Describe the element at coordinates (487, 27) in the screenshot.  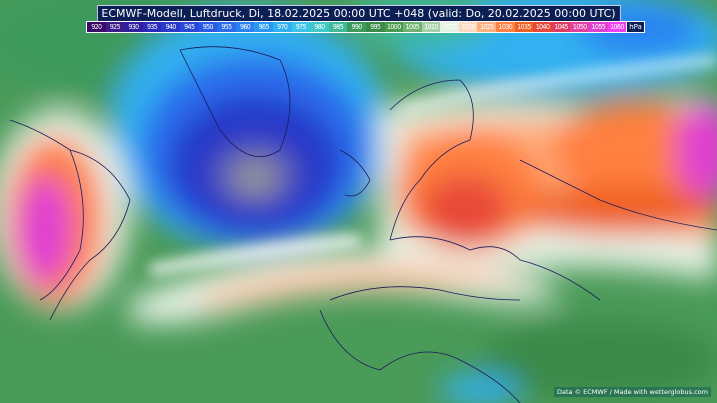
I see `legend-level: 1025` at that location.